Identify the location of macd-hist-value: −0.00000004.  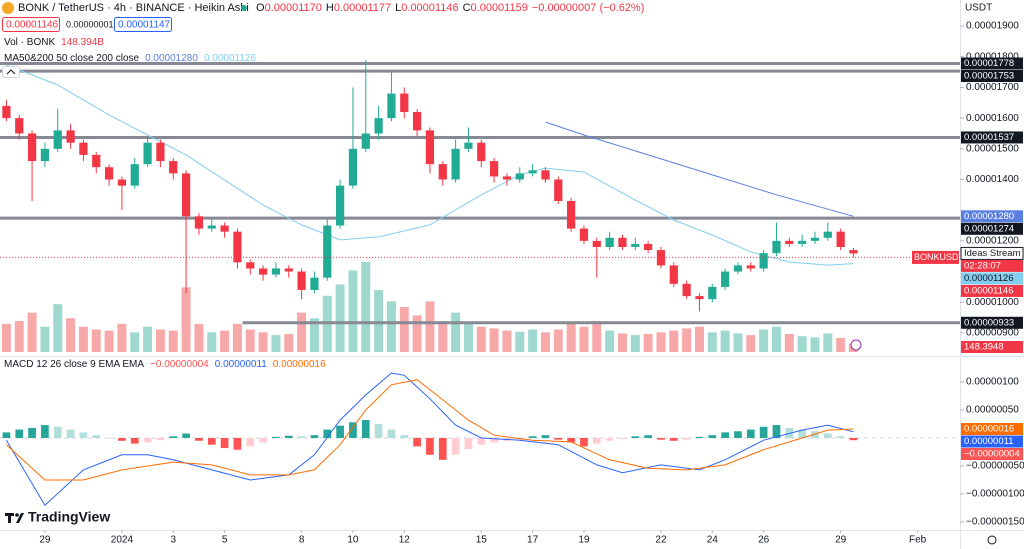
(179, 364).